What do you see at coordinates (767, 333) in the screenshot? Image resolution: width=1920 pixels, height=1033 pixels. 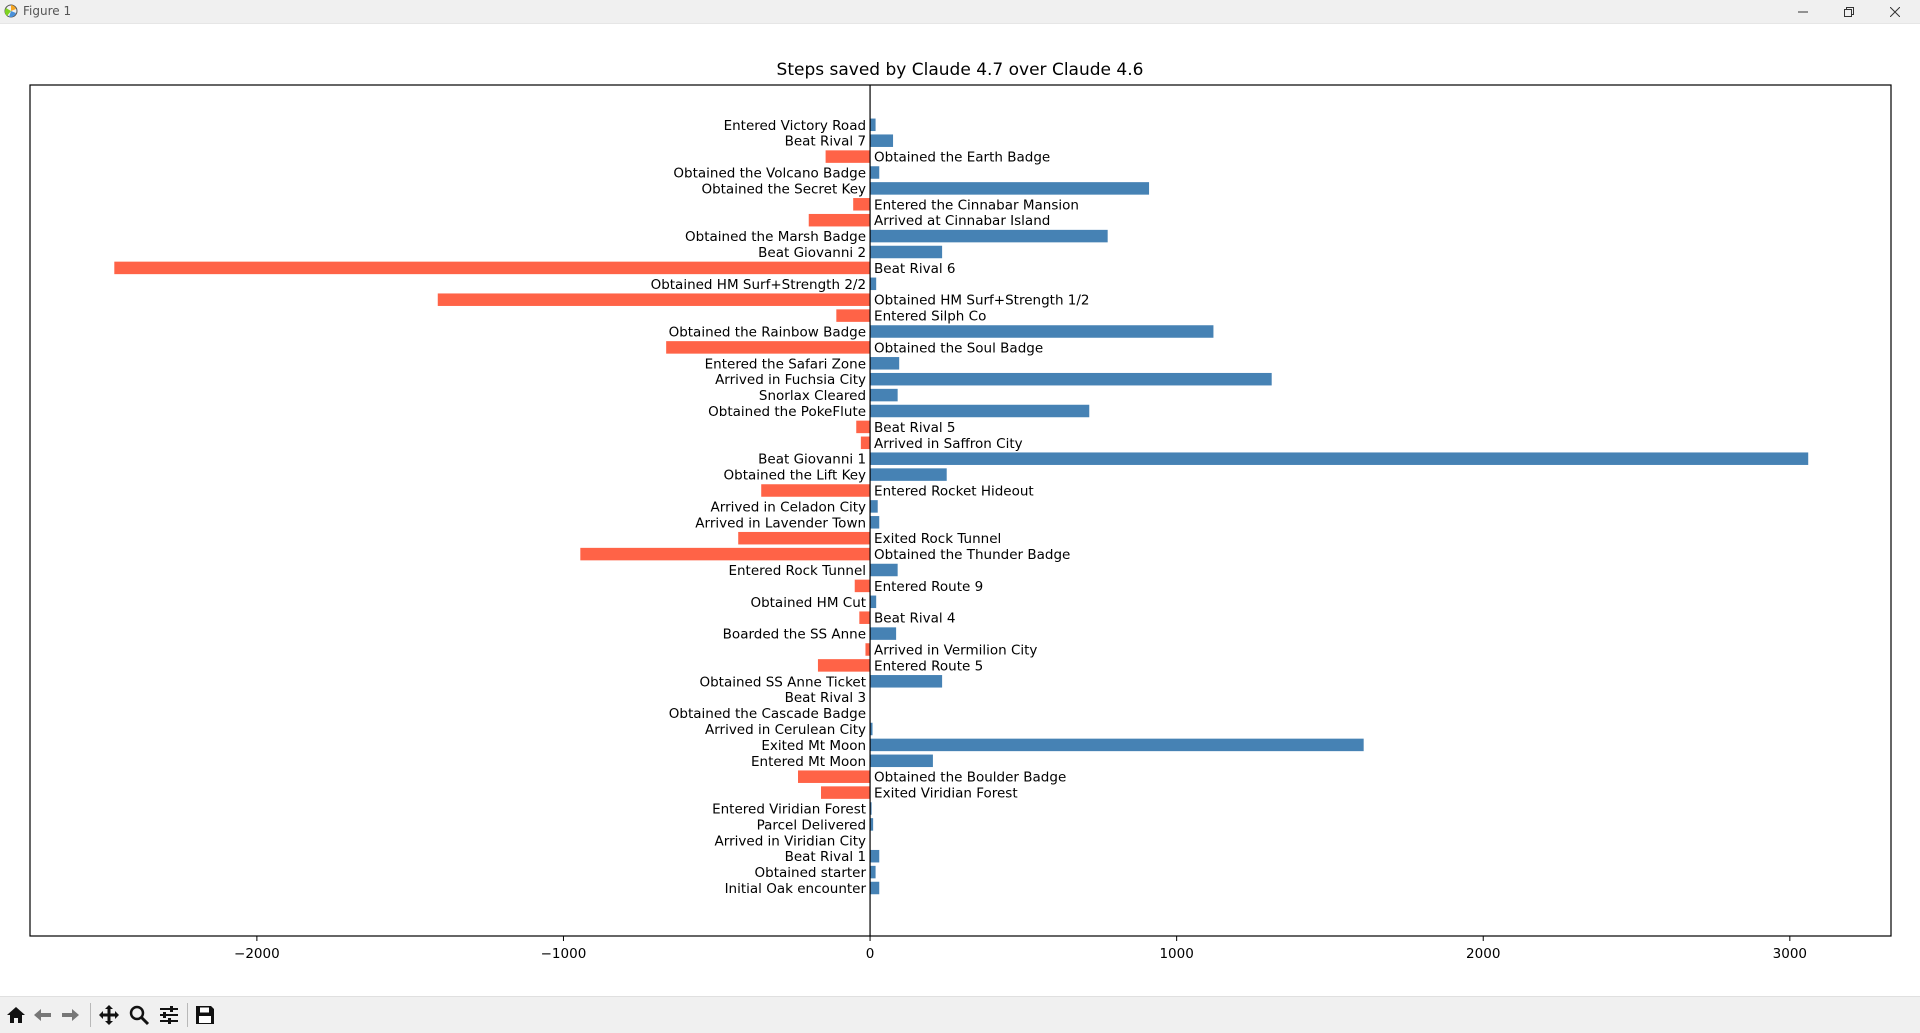 I see `bar-label: Obtained the Rainbow Badge` at bounding box center [767, 333].